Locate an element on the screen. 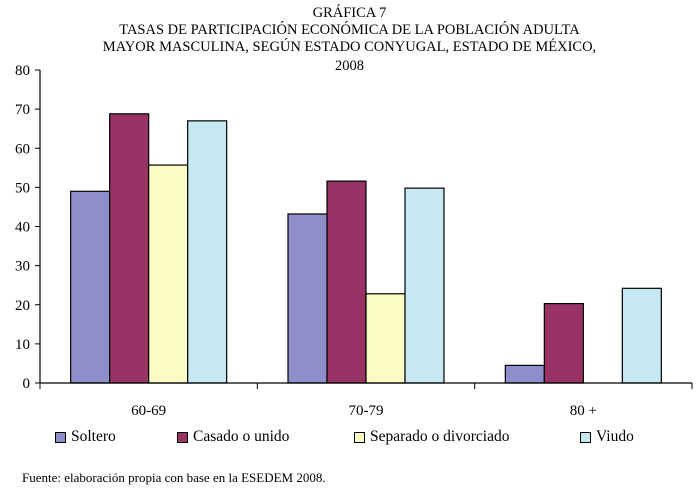 The height and width of the screenshot is (494, 699). legend-item-soltero: Soltero is located at coordinates (85, 437).